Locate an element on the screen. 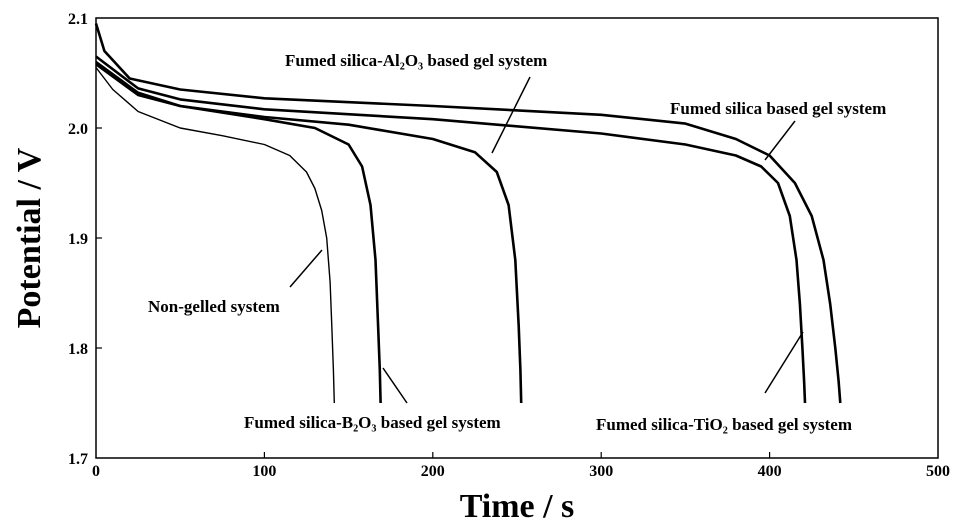 The width and height of the screenshot is (957, 525). annotation-b2o3: Fumed silica-B₂O₃ based gel system is located at coordinates (372, 422).